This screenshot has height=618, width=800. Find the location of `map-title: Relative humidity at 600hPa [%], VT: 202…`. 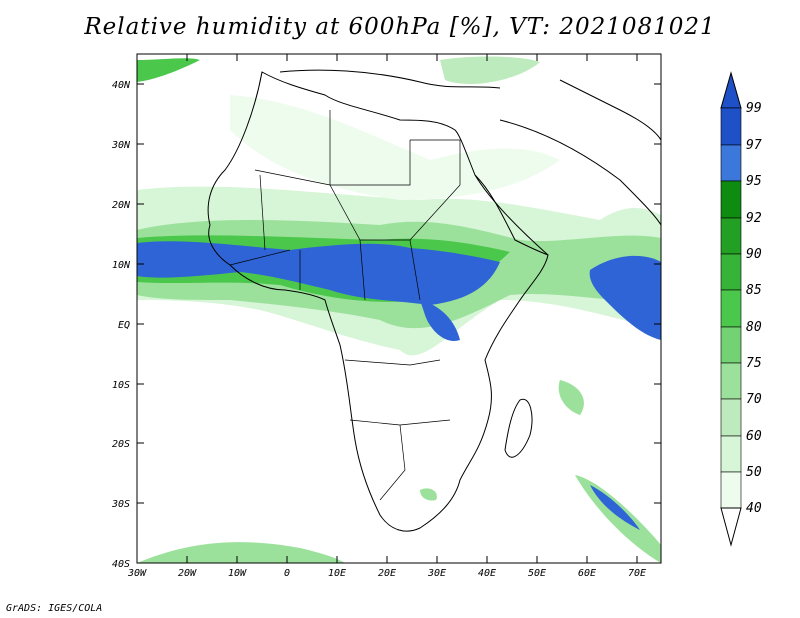

map-title: Relative humidity at 600hPa [%], VT: 202… is located at coordinates (400, 27).